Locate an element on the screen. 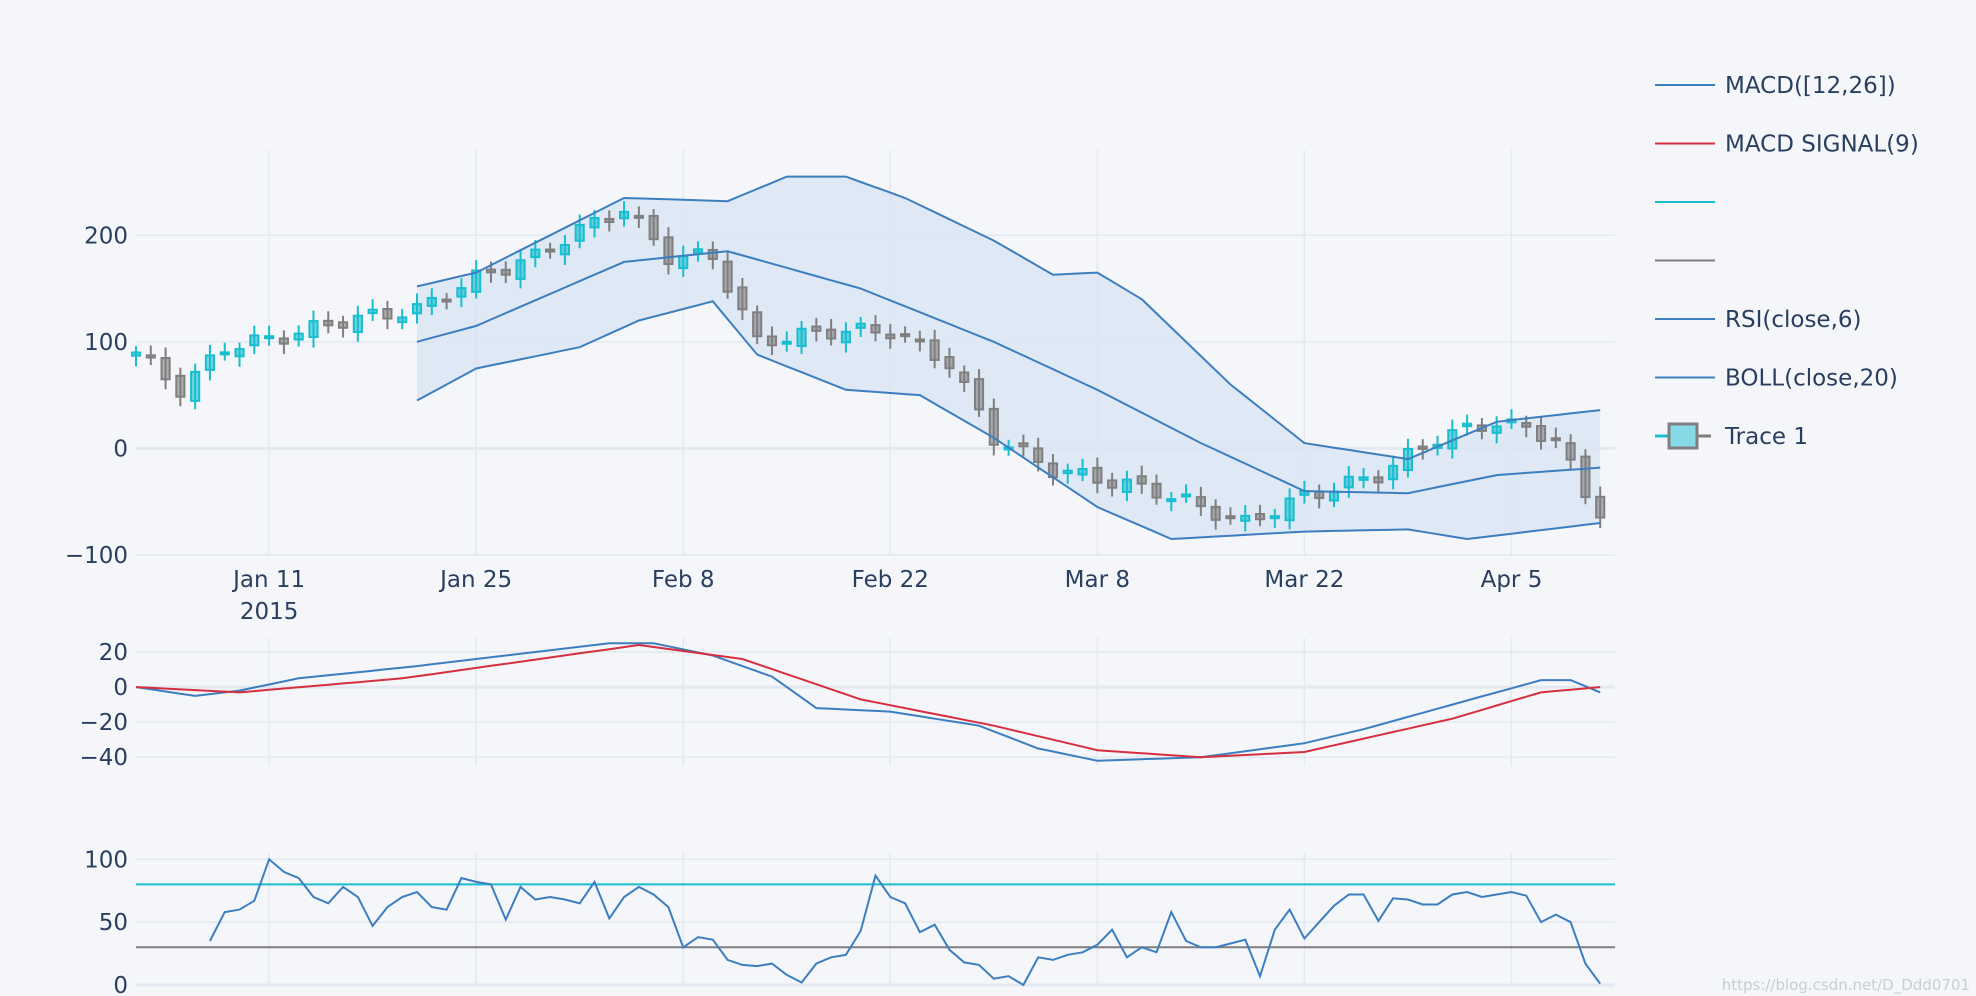  legend-item: Trace 1 is located at coordinates (1731, 436).